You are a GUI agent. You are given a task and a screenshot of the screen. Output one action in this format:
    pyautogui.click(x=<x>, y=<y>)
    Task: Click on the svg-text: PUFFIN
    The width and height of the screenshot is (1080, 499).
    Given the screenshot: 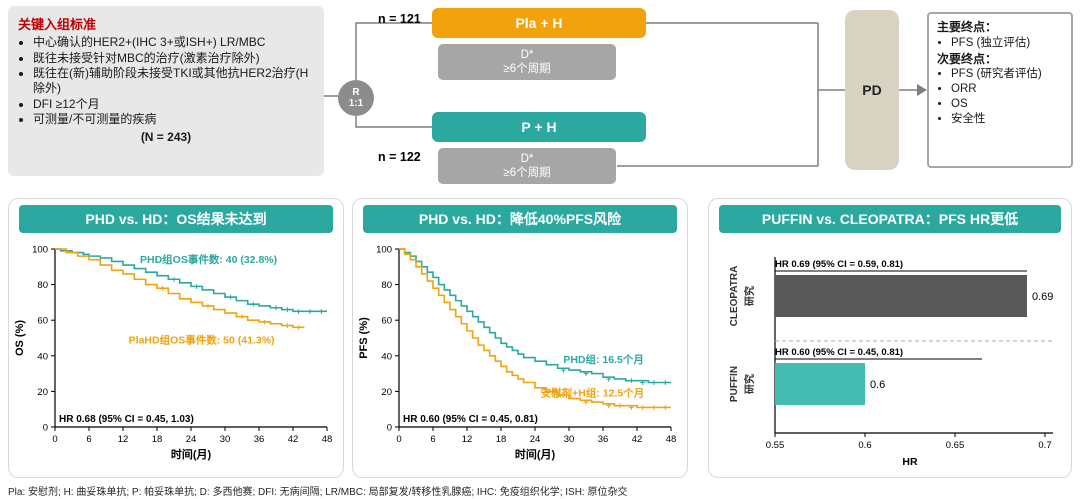 What is the action you would take?
    pyautogui.click(x=734, y=384)
    